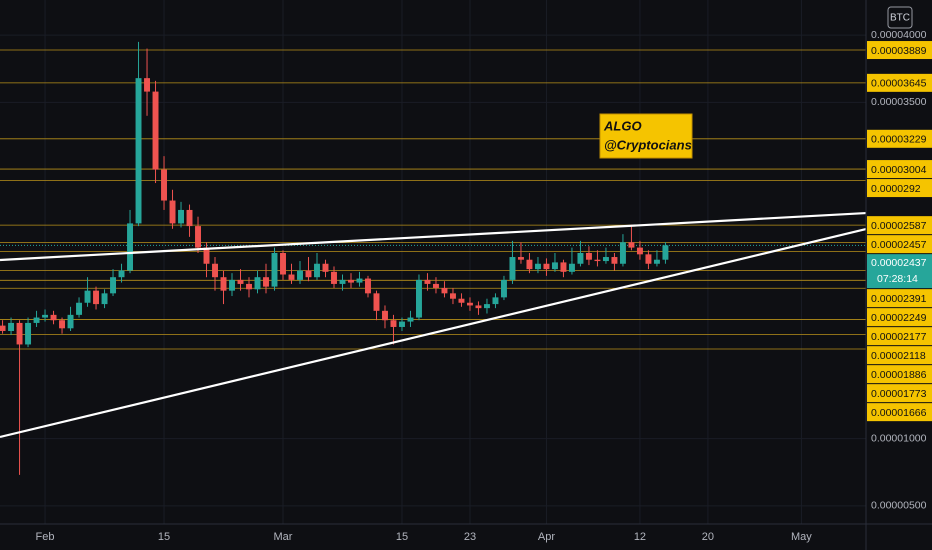 The height and width of the screenshot is (550, 932). I want to click on level-label: 0.00003229, so click(899, 140).